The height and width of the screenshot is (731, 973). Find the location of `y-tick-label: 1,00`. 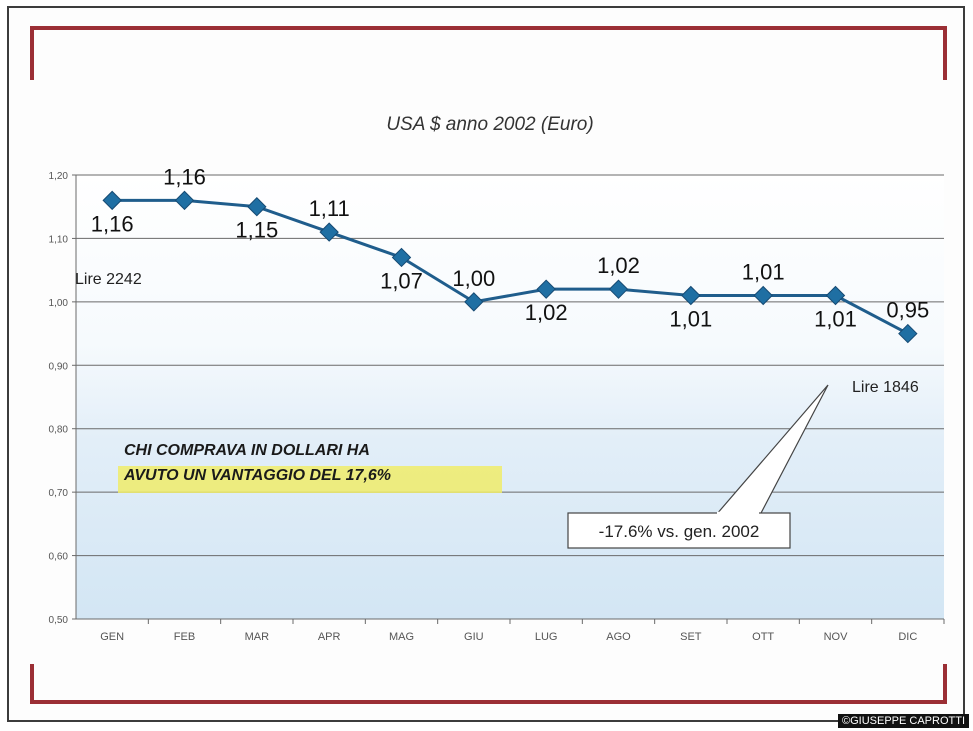

y-tick-label: 1,00 is located at coordinates (59, 303).